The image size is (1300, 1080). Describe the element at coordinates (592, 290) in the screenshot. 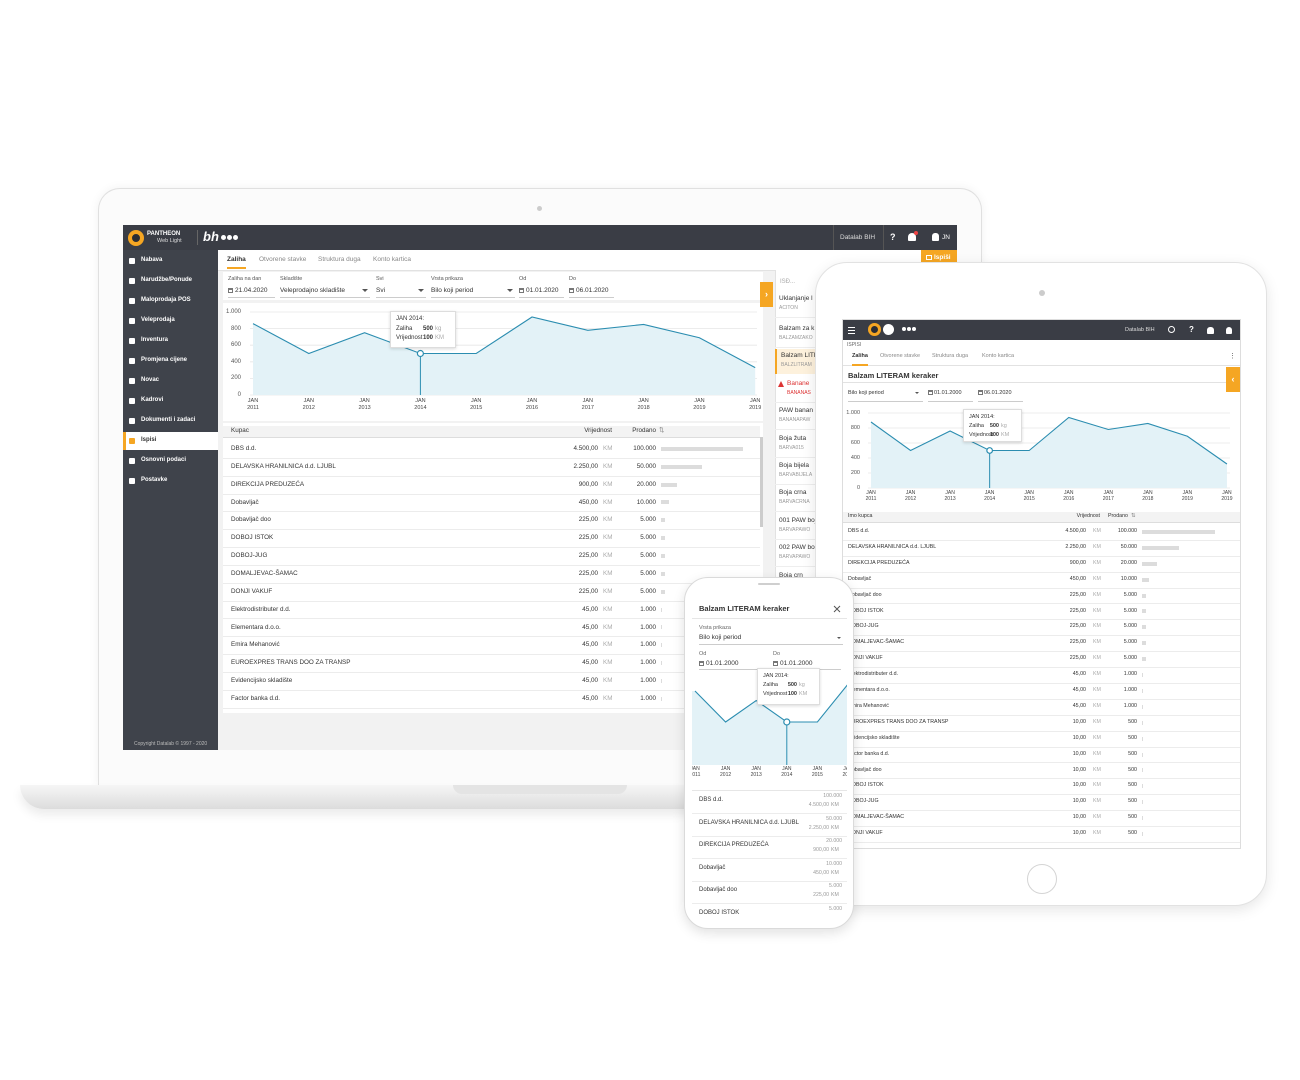

I see `filter-value: 06.01.2020` at that location.